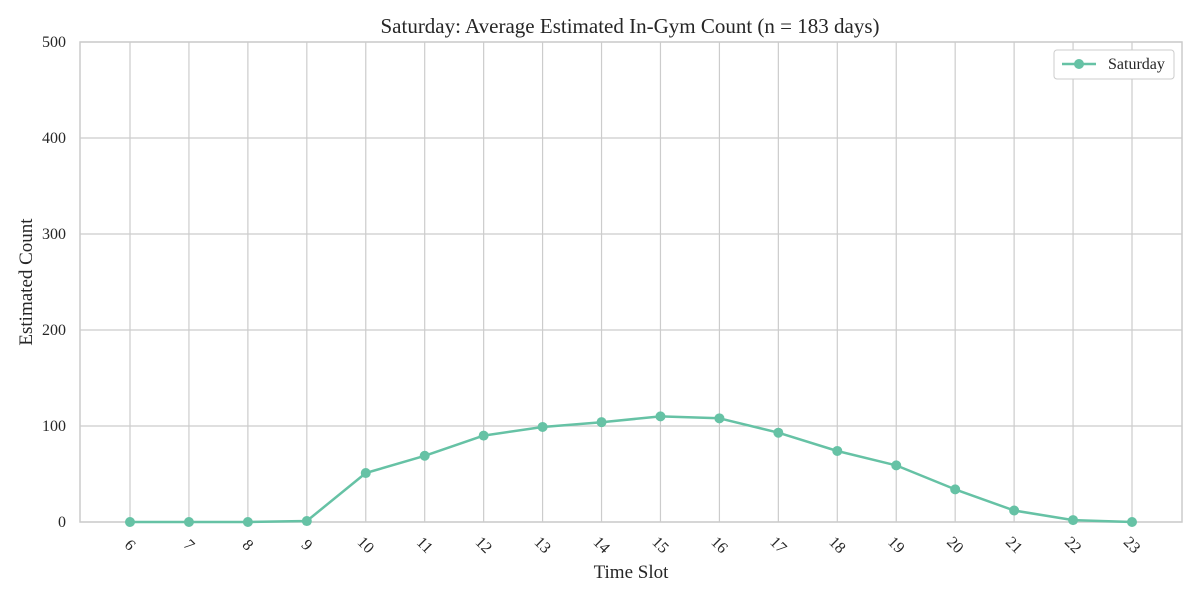  I want to click on y-tick-label: 500, so click(54, 42).